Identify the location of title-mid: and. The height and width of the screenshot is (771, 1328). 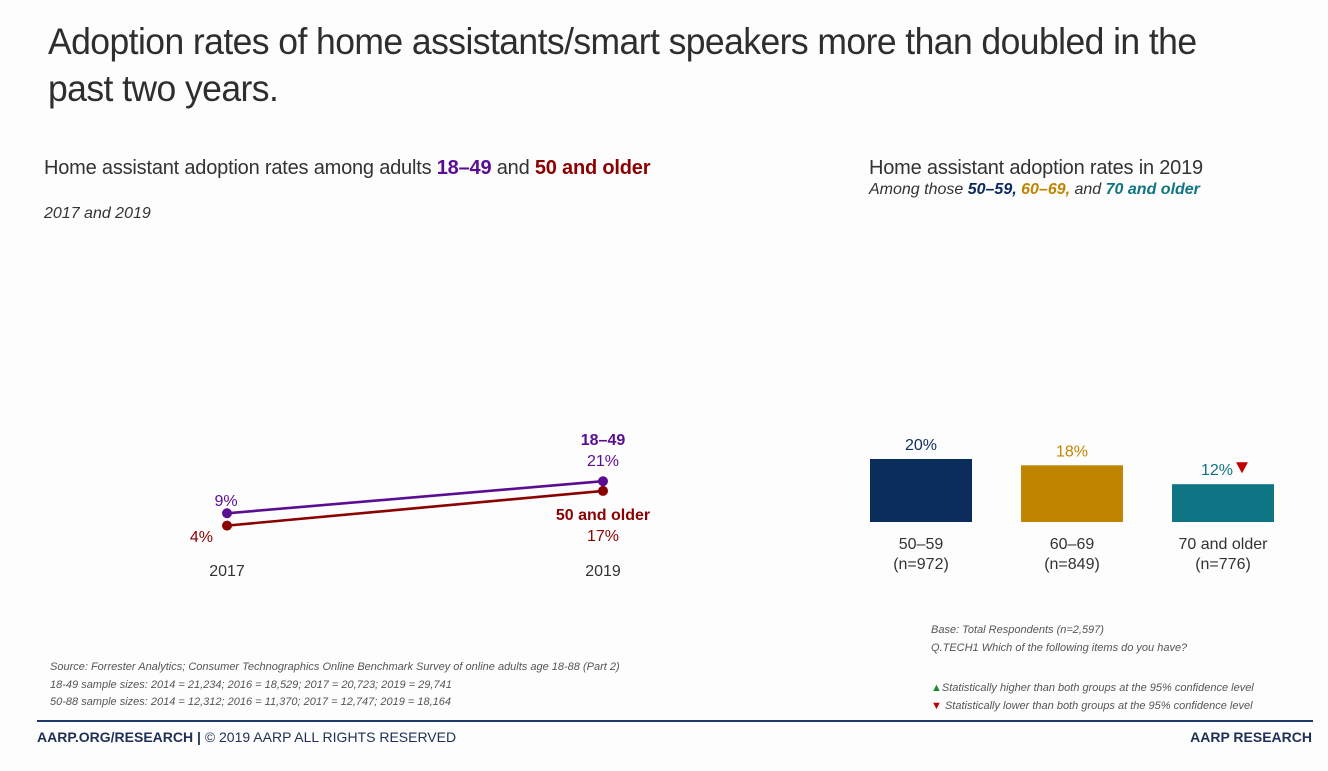
(513, 168).